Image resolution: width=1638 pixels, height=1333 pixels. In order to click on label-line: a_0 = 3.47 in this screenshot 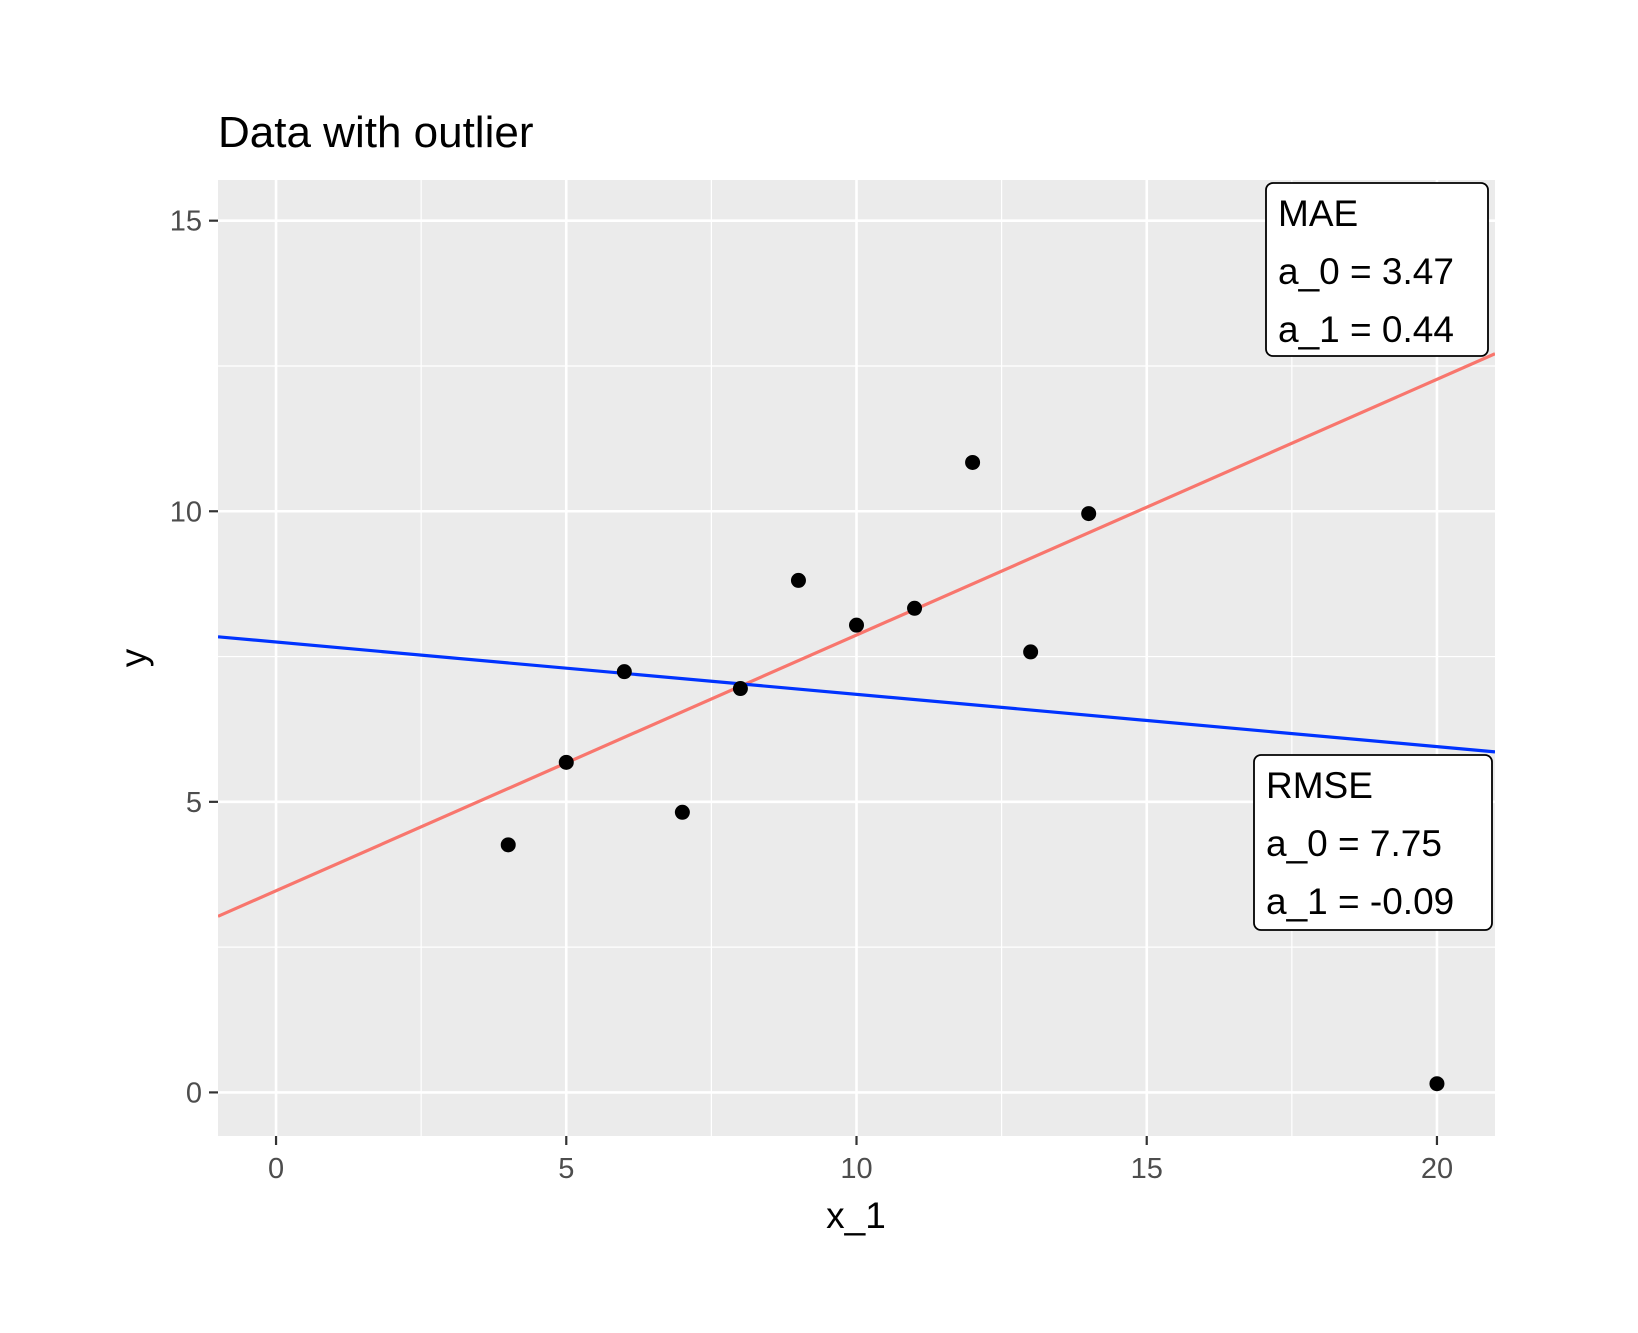, I will do `click(1366, 271)`.